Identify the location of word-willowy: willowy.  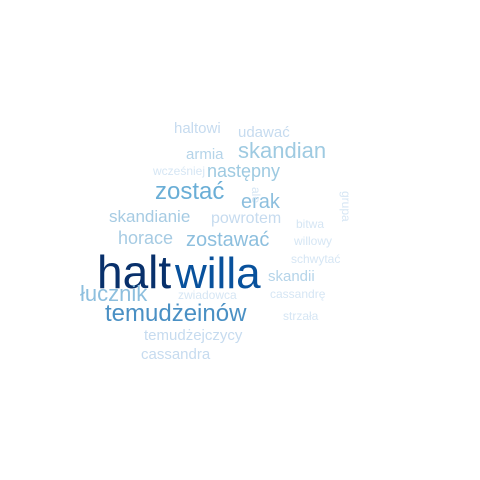
(313, 241).